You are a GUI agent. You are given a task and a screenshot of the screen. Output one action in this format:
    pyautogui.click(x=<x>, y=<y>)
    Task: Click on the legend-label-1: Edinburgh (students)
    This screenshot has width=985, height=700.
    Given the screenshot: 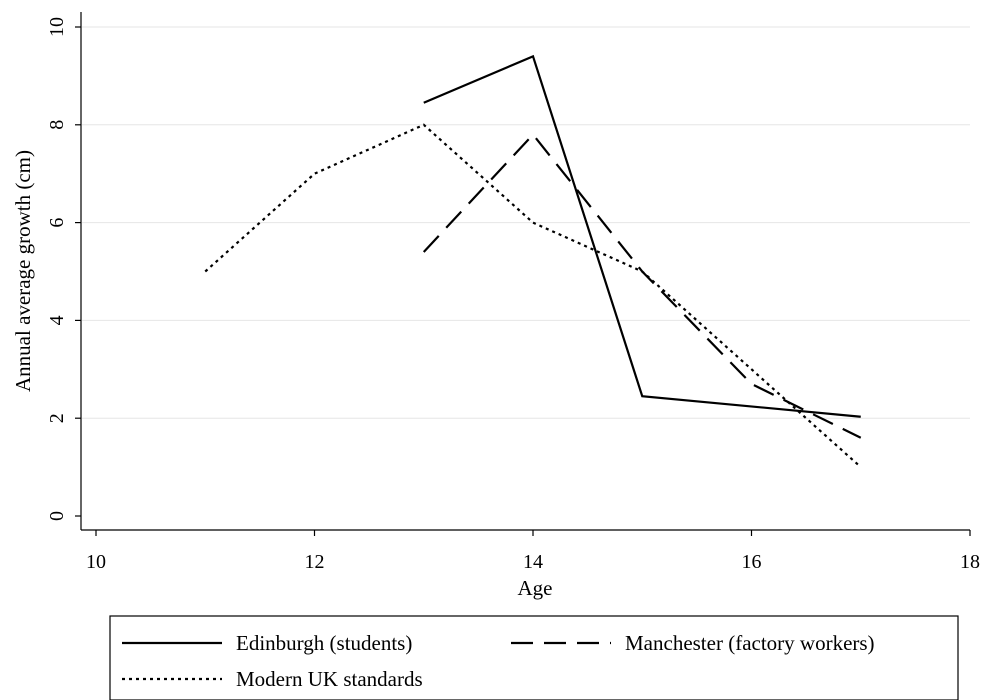 What is the action you would take?
    pyautogui.click(x=324, y=643)
    